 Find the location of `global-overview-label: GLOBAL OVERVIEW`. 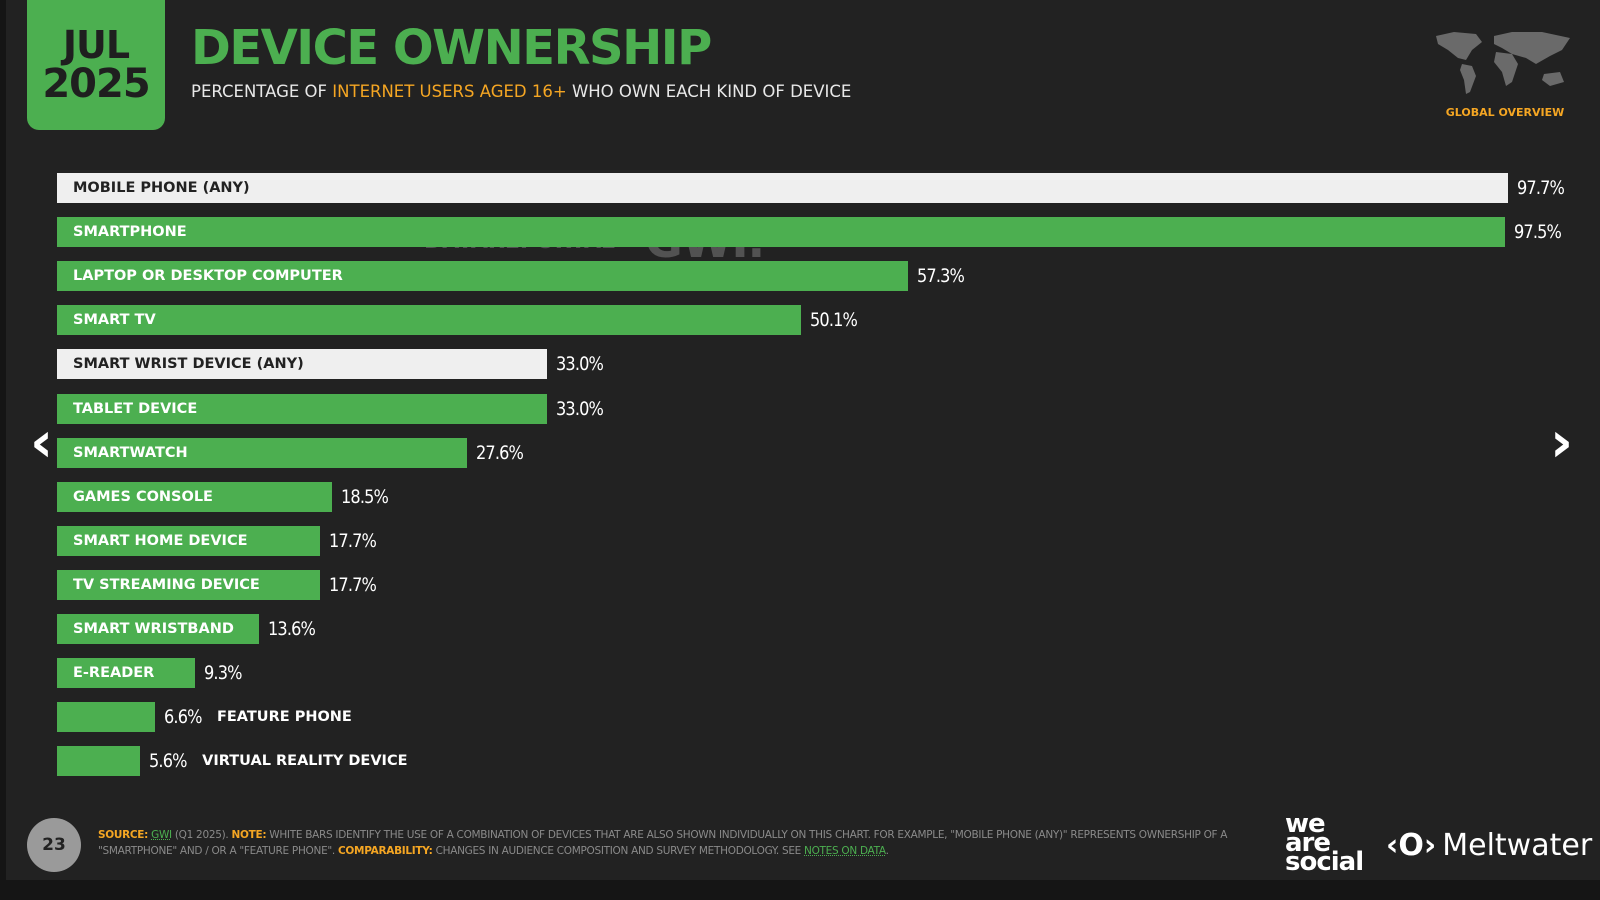

global-overview-label: GLOBAL OVERVIEW is located at coordinates (1505, 112).